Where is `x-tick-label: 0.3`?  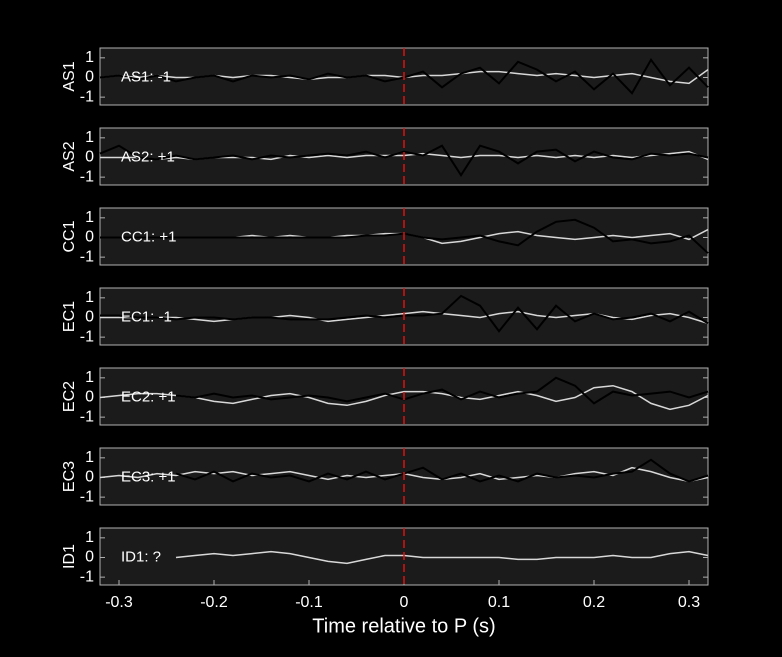 x-tick-label: 0.3 is located at coordinates (689, 602).